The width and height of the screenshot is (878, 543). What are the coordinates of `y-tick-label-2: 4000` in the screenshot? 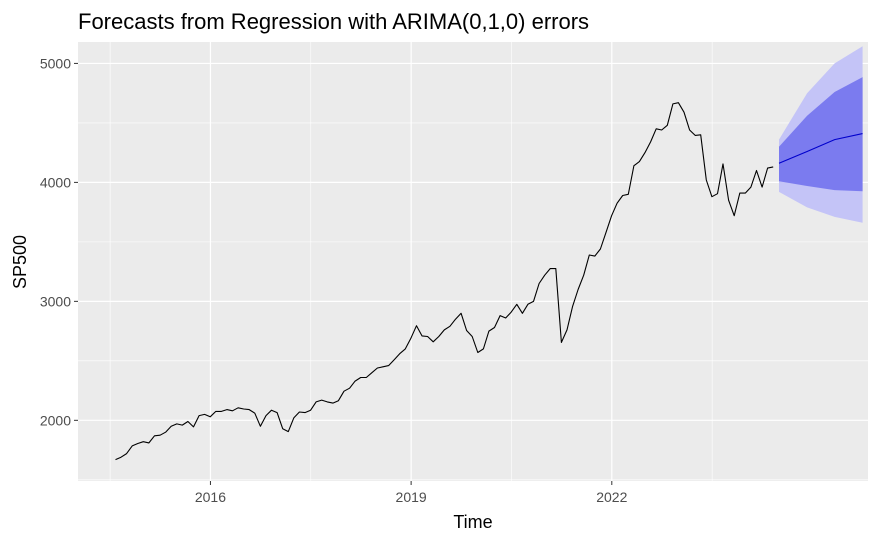 It's located at (55, 182).